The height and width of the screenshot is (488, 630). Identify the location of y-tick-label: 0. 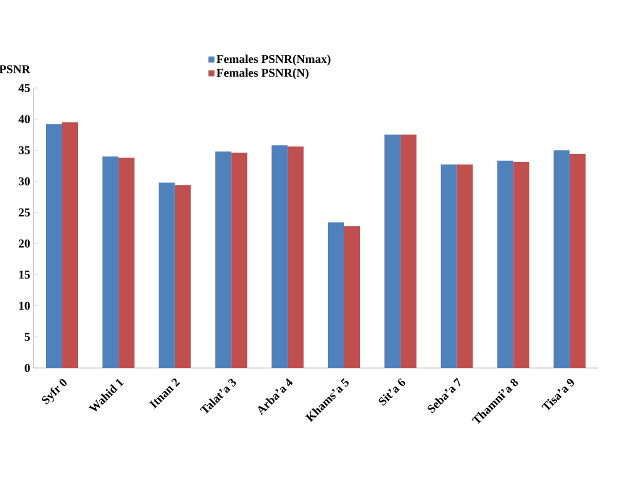
(27, 368).